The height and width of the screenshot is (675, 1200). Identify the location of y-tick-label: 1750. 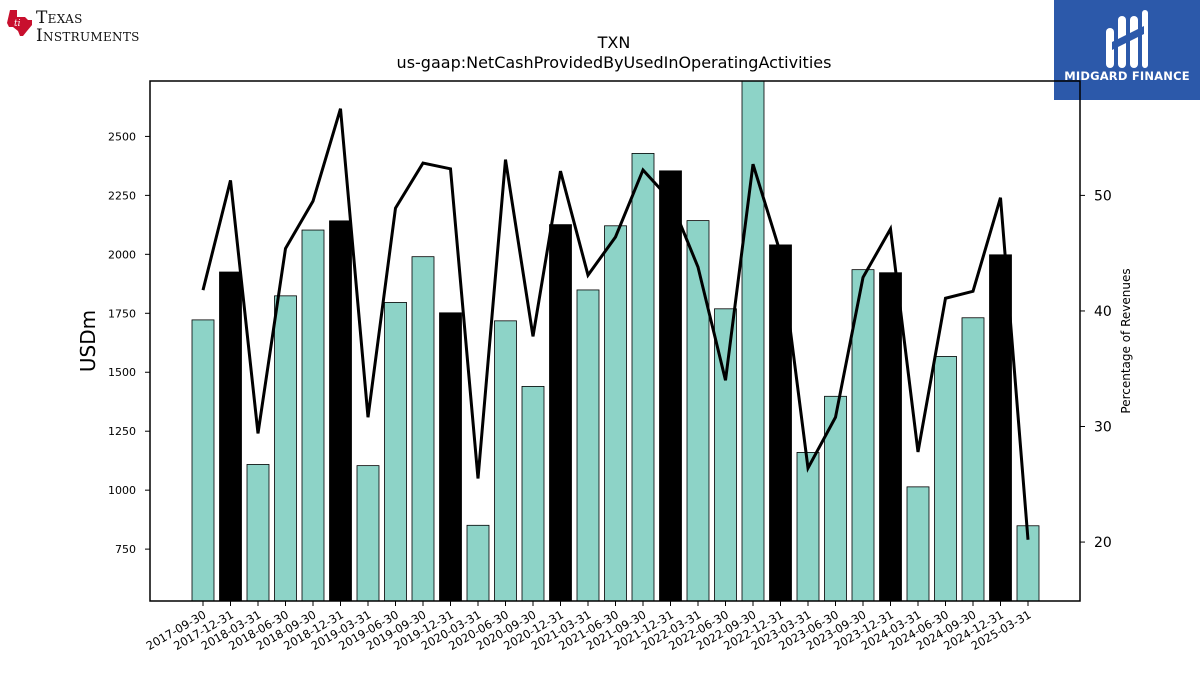
(122, 313).